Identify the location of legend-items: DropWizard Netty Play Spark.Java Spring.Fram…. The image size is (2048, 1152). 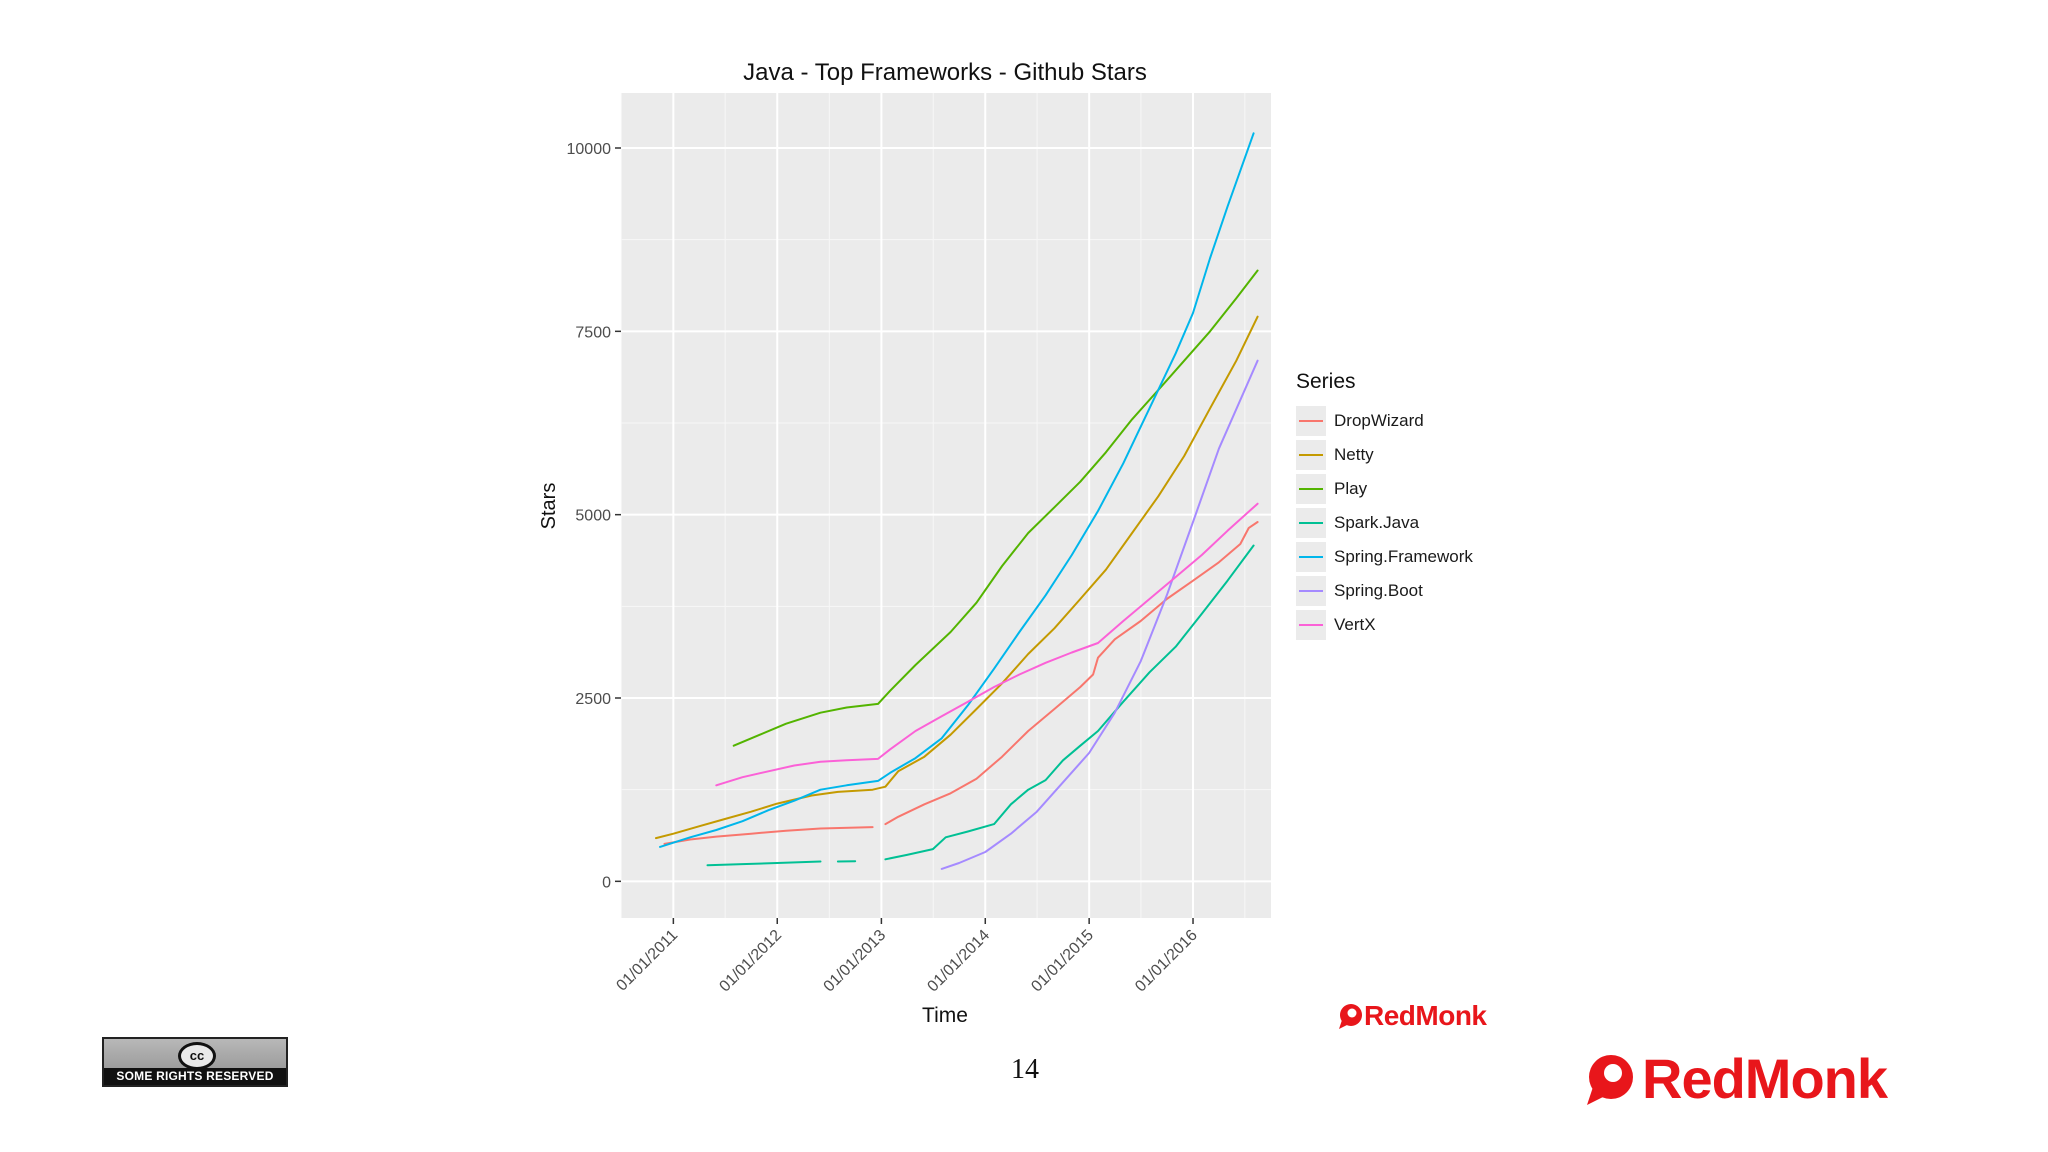
(1406, 523).